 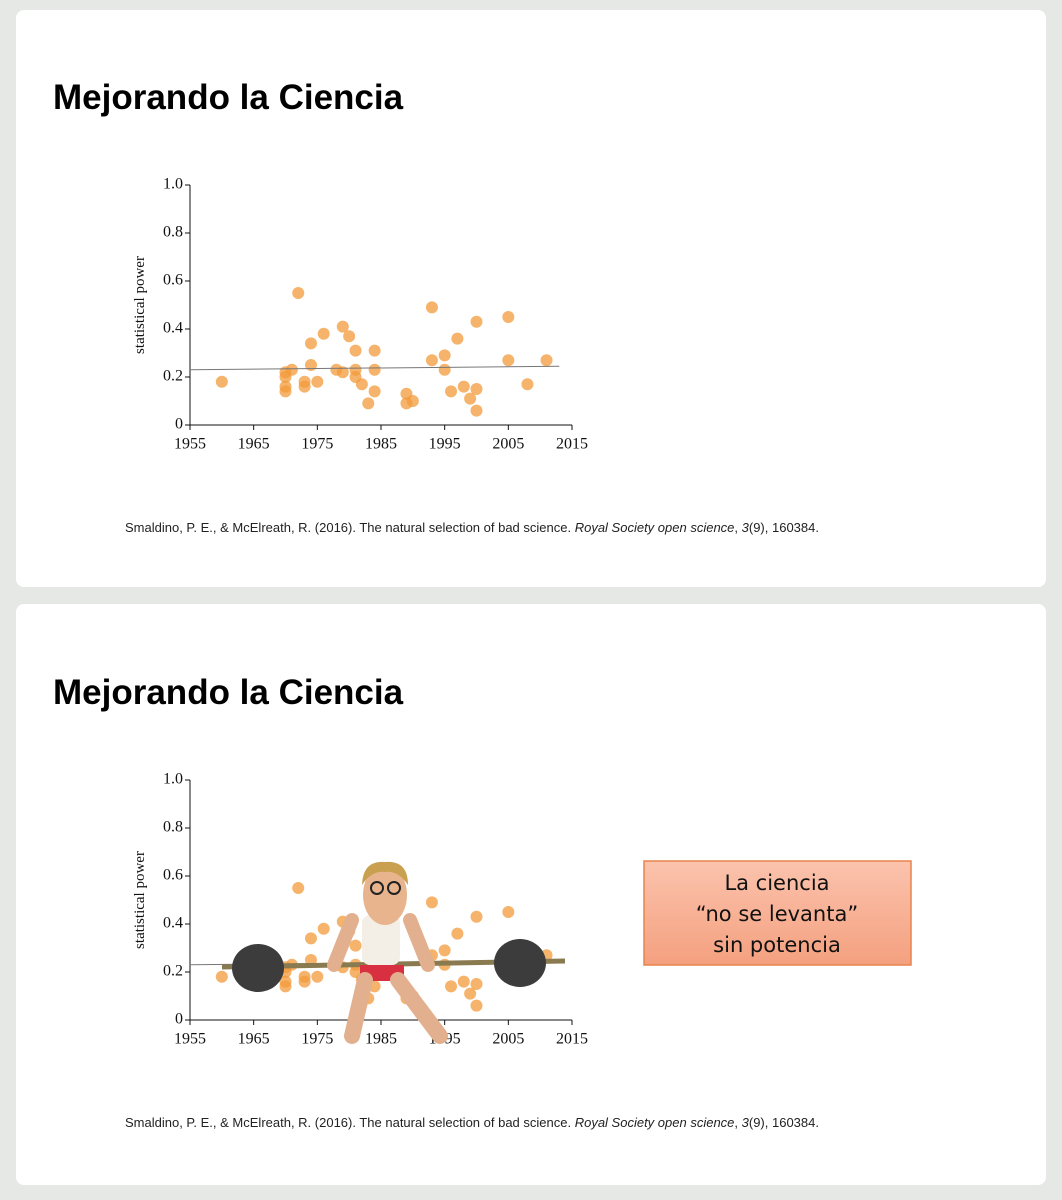 I want to click on callout-line: La ciencia, so click(x=776, y=883).